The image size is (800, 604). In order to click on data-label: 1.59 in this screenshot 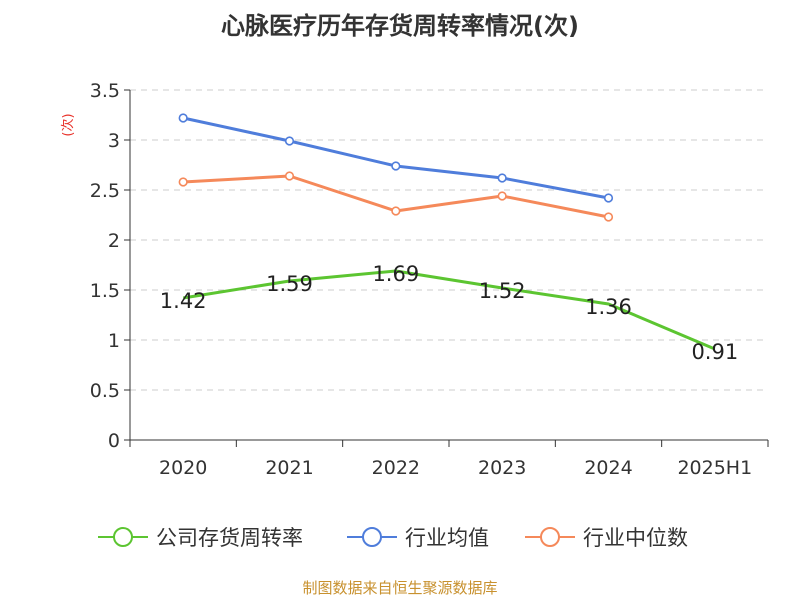, I will do `click(289, 284)`.